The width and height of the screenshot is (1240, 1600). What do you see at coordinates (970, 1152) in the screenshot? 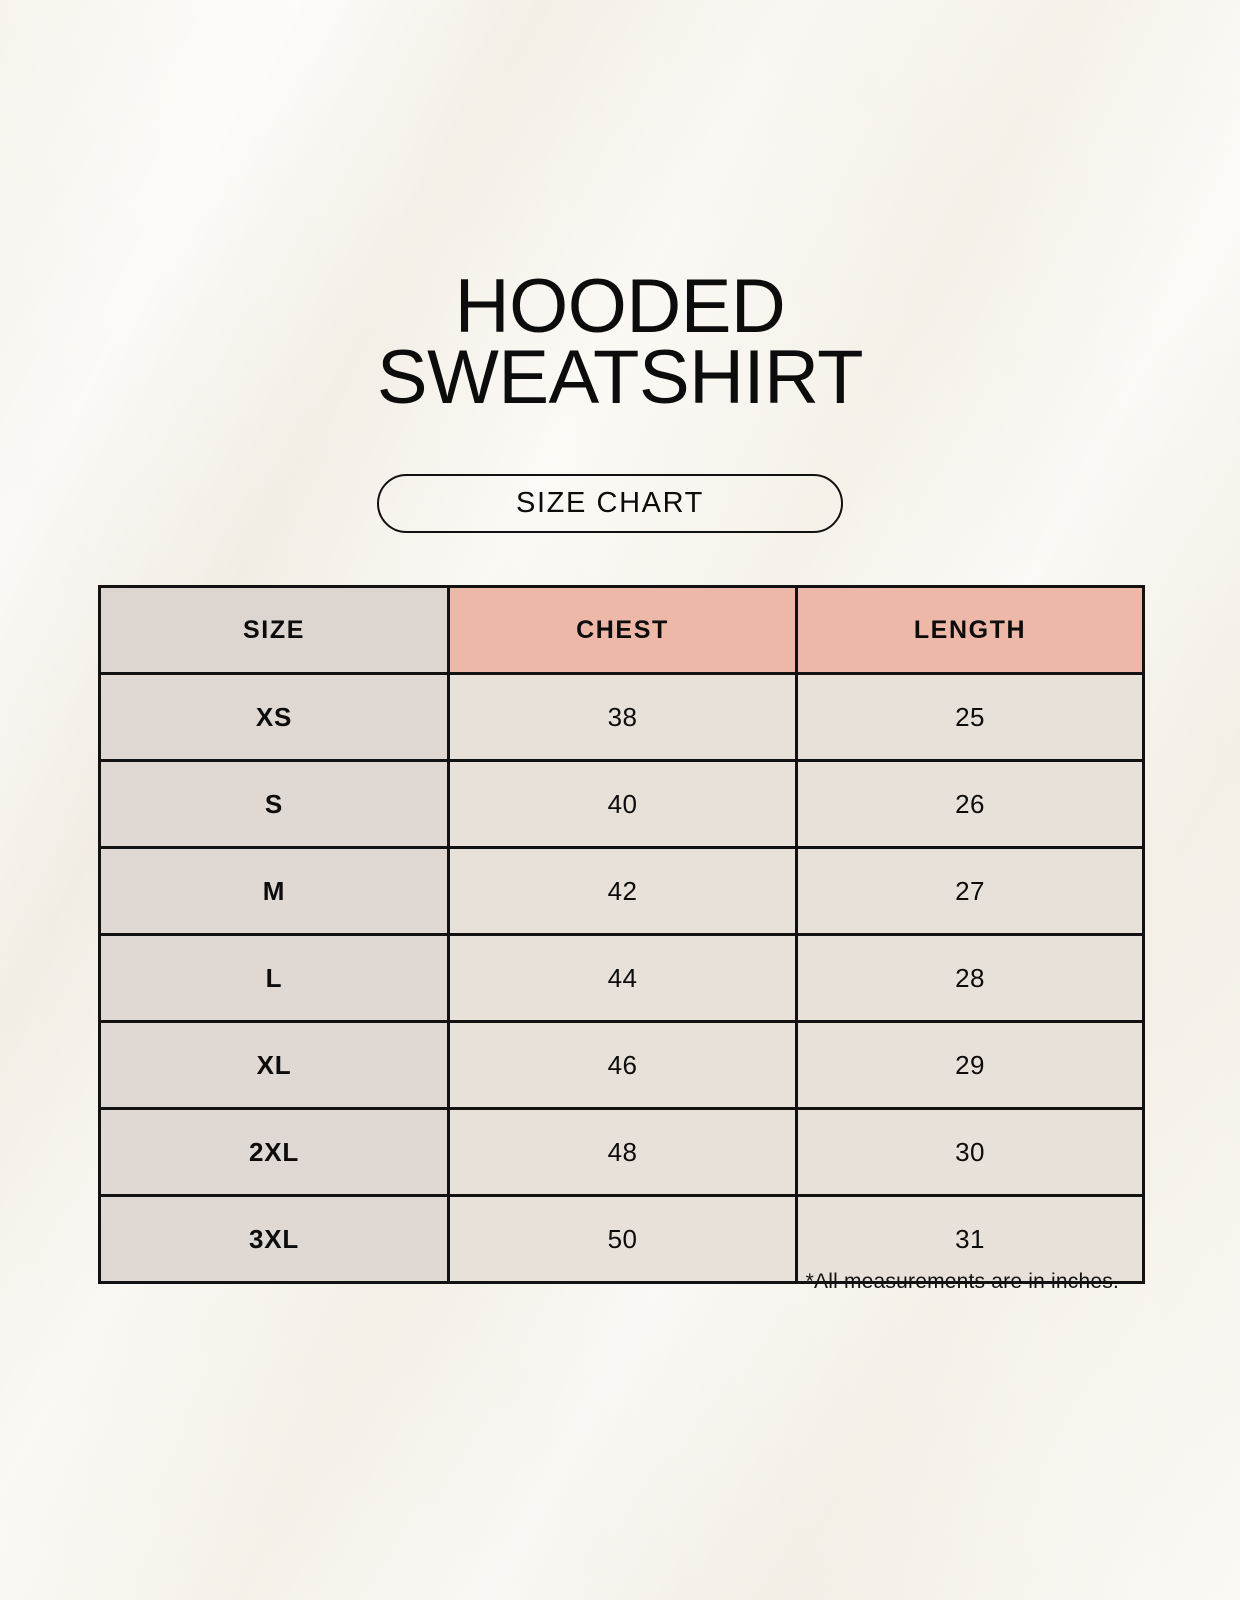
I see `cell-length: 30` at bounding box center [970, 1152].